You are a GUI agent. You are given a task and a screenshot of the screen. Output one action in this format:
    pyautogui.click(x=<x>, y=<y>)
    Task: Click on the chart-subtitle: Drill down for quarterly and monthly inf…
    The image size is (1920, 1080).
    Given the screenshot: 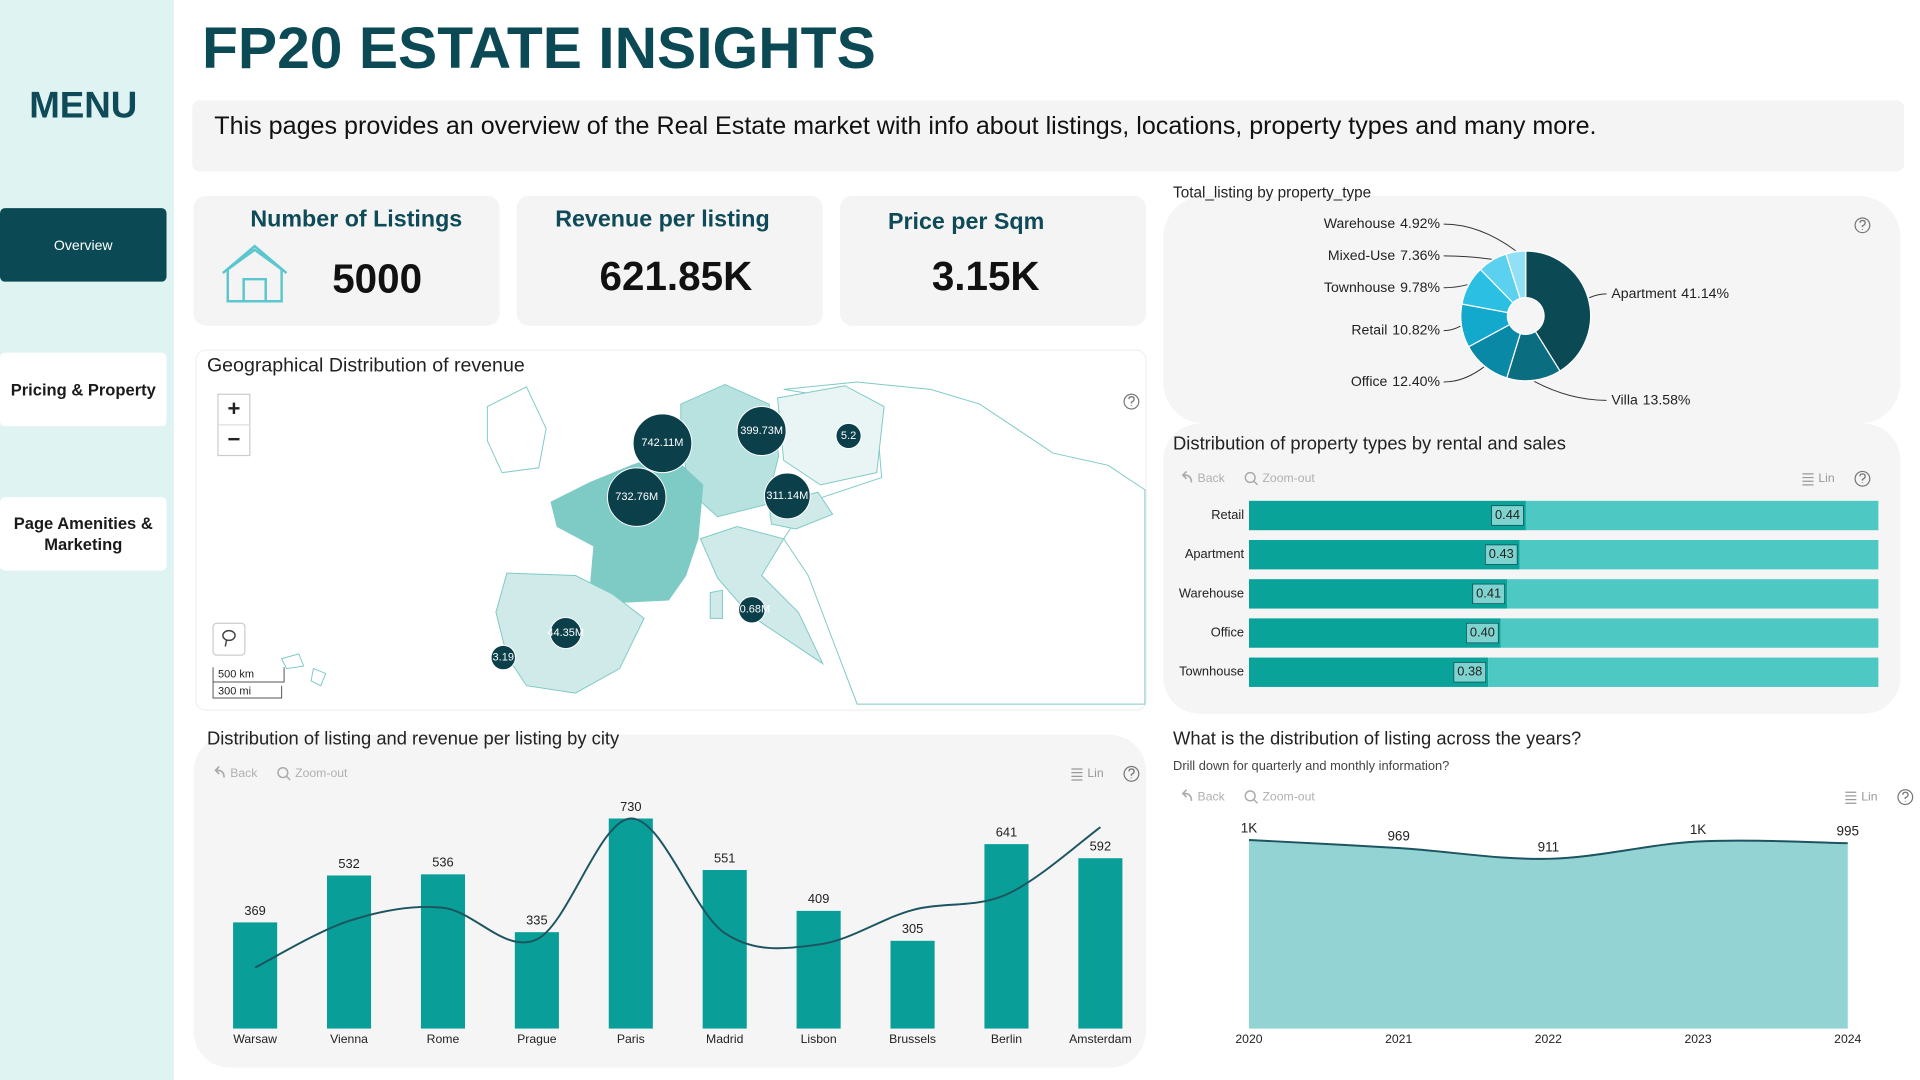 What is the action you would take?
    pyautogui.click(x=1311, y=765)
    